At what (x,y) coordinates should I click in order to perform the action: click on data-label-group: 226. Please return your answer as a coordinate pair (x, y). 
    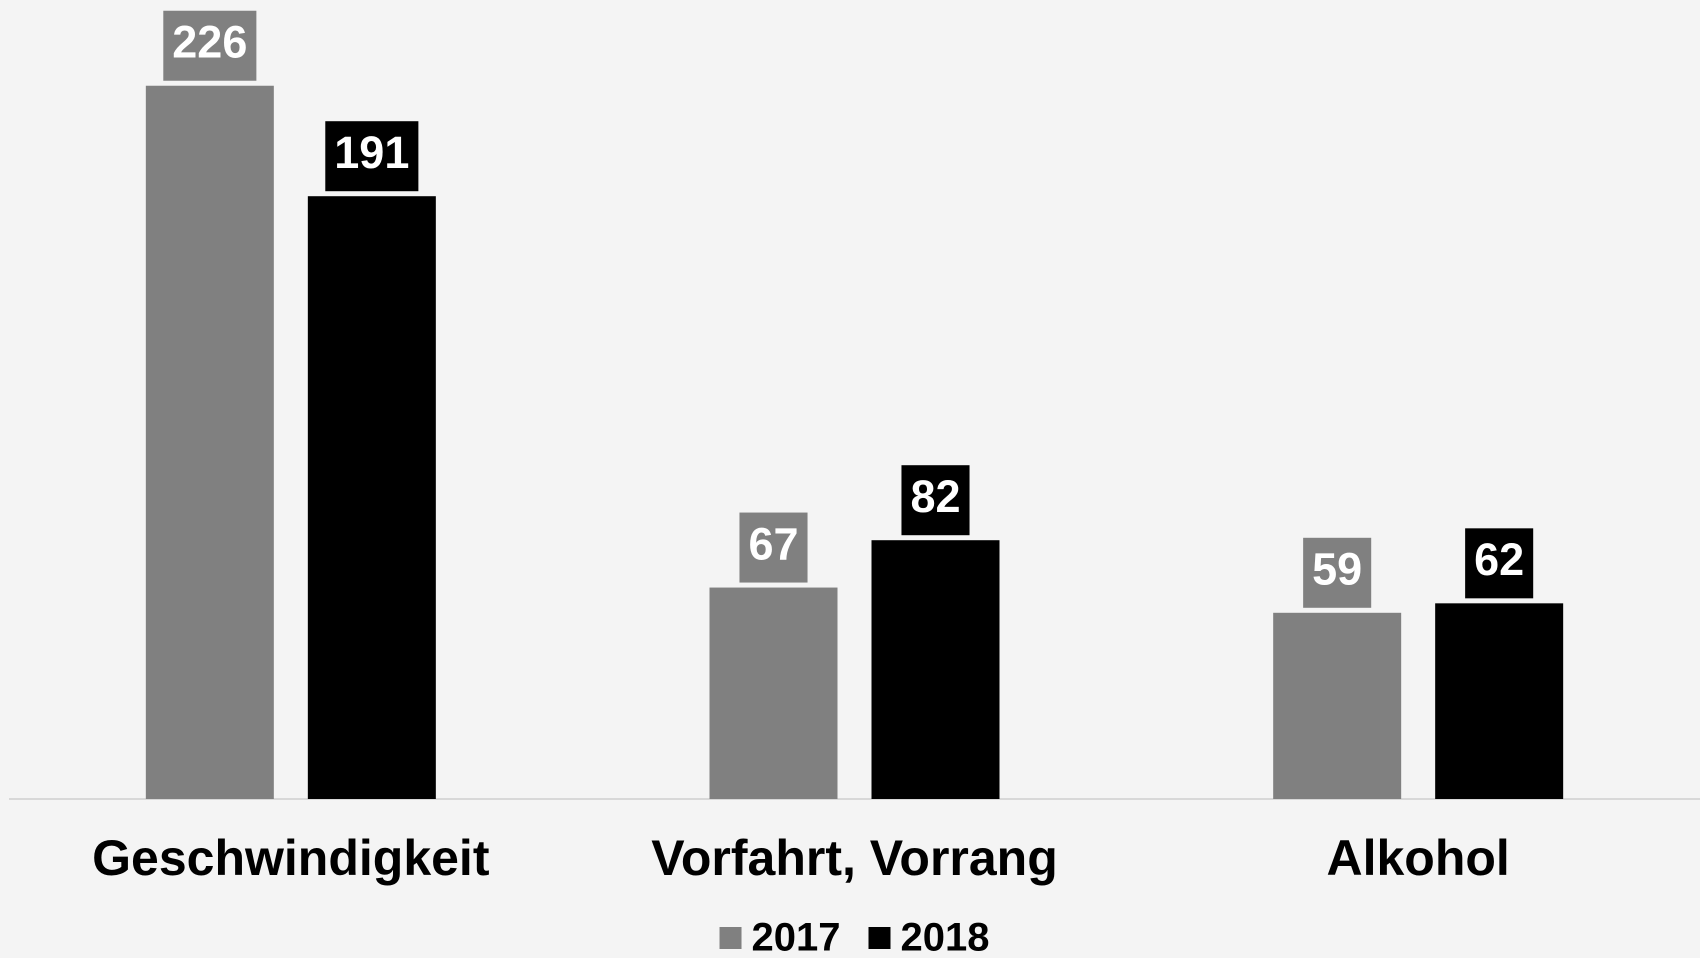
    Looking at the image, I should click on (210, 45).